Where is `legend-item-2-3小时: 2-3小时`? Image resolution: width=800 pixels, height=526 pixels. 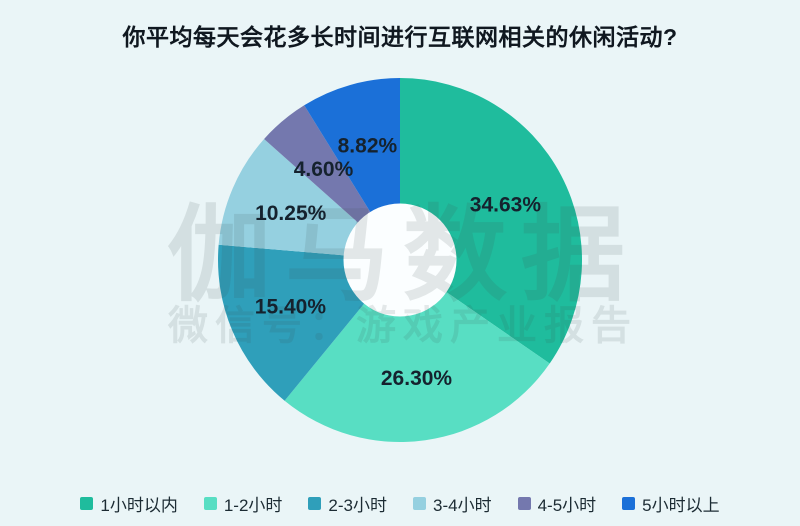 legend-item-2-3小时: 2-3小时 is located at coordinates (347, 503).